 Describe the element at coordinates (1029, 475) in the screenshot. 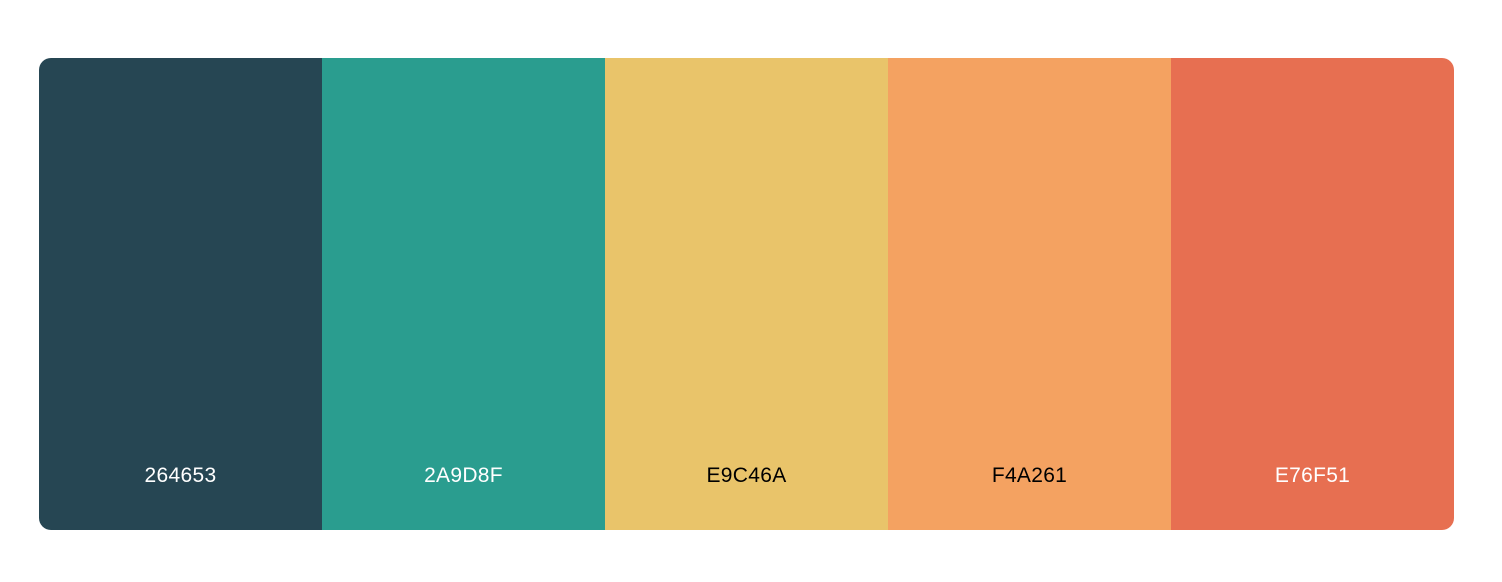

I see `swatch-hex-code: F4A261` at that location.